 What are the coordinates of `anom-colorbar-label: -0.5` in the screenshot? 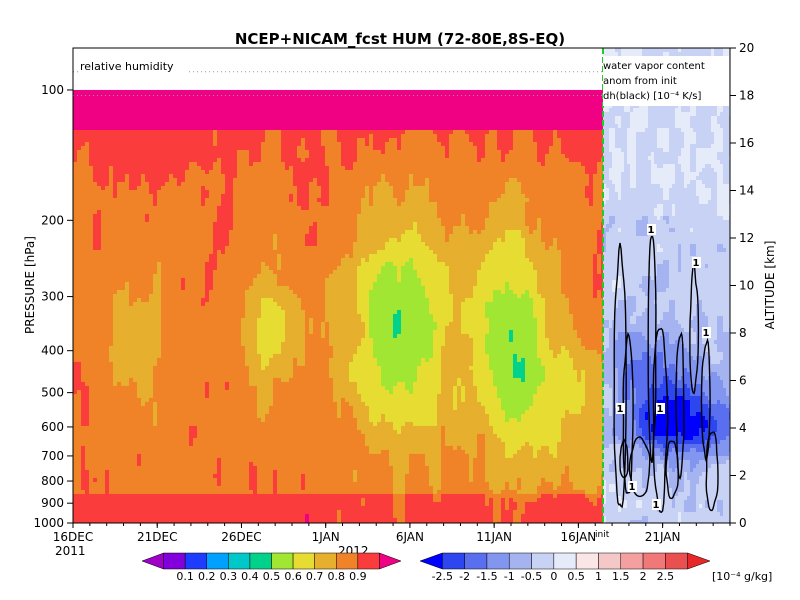 It's located at (531, 576).